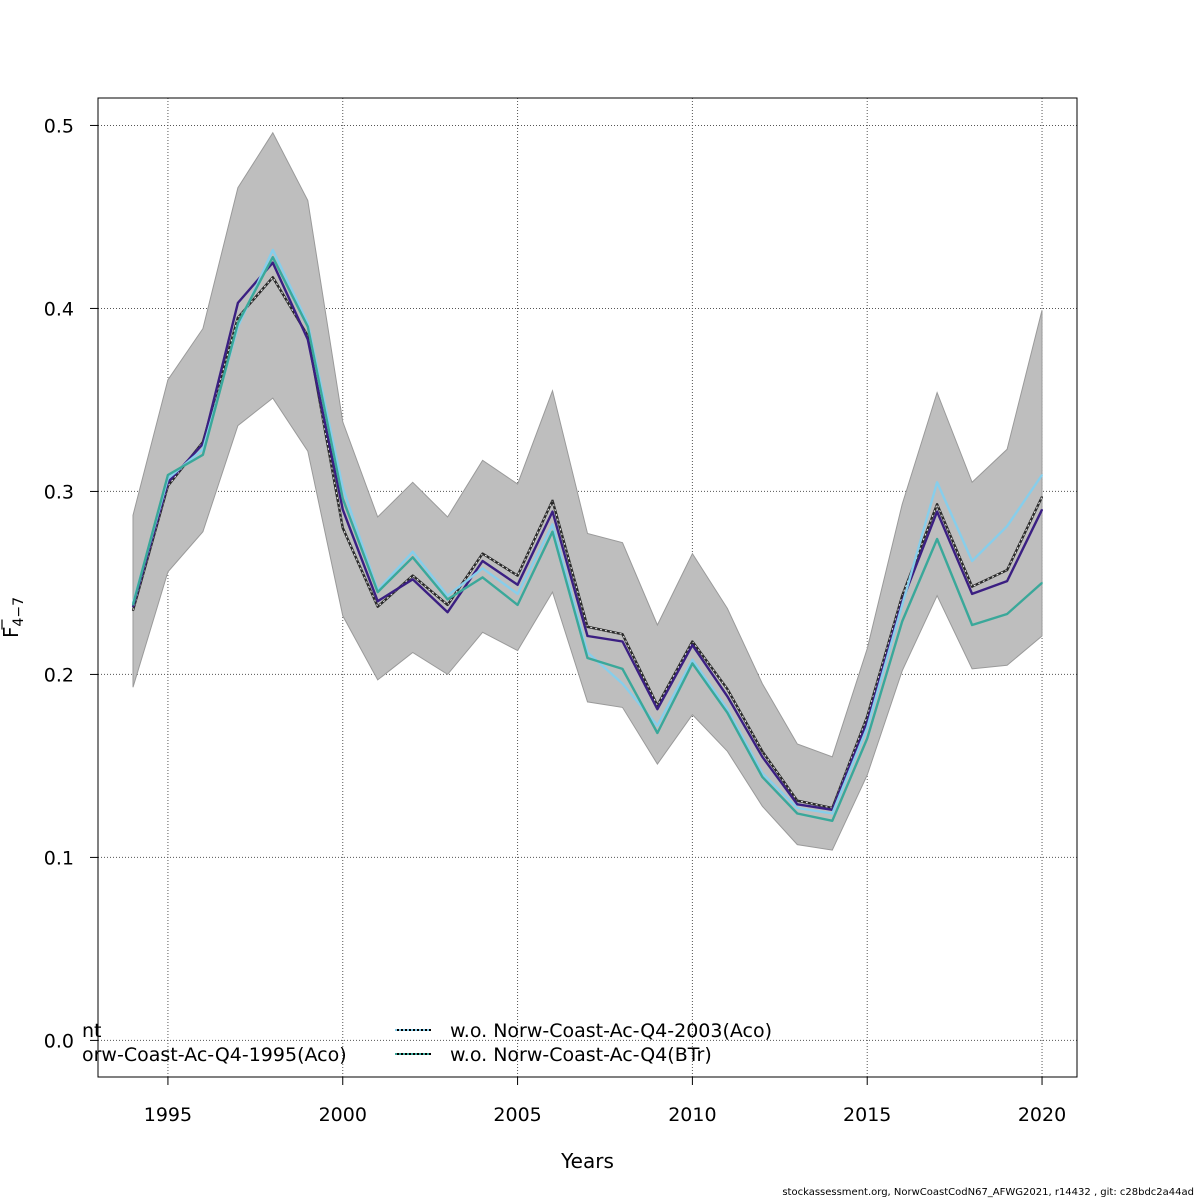 This screenshot has height=1200, width=1200. I want to click on x-tick-label: 2010, so click(692, 1115).